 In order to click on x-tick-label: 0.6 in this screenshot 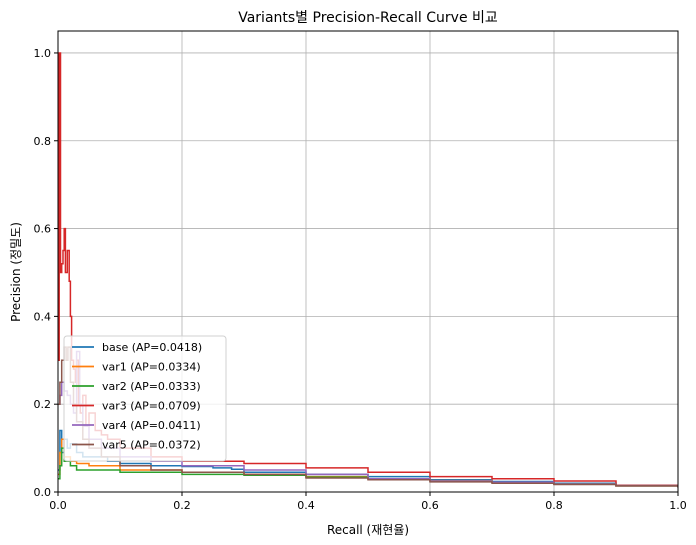, I will do `click(430, 505)`.